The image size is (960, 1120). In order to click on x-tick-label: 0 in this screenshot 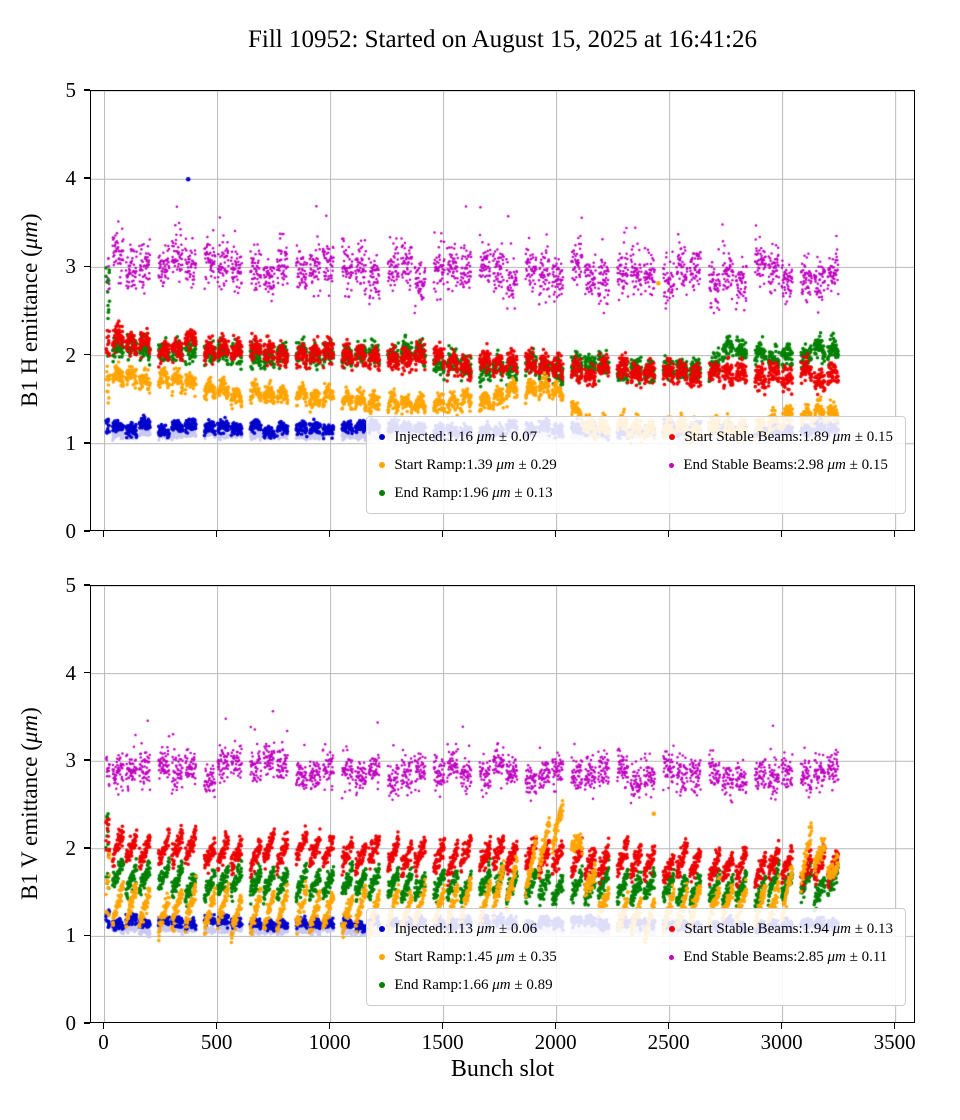, I will do `click(103, 1042)`.